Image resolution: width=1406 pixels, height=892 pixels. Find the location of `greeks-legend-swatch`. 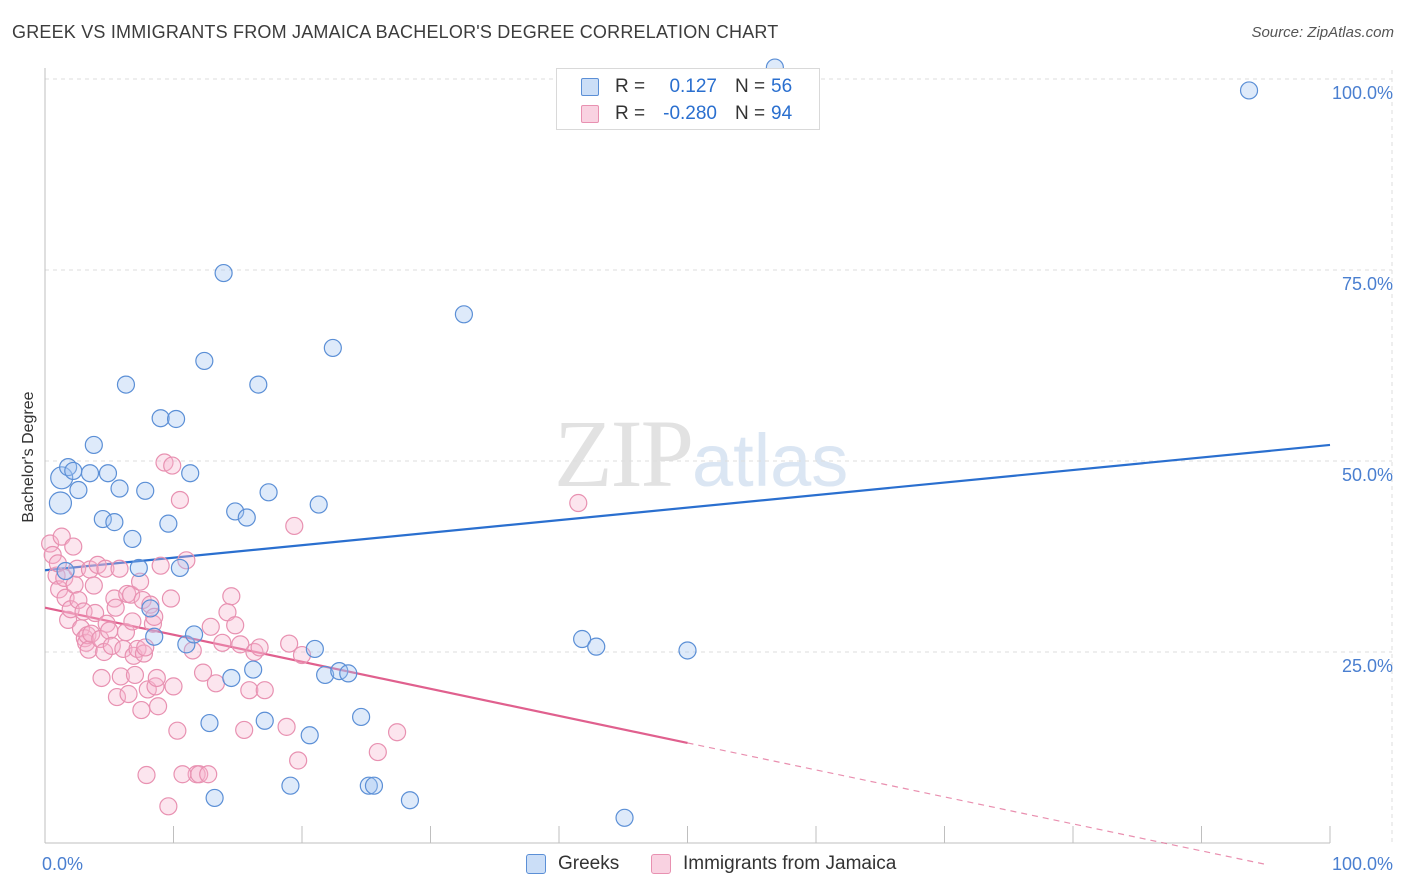

greeks-legend-swatch is located at coordinates (536, 864).